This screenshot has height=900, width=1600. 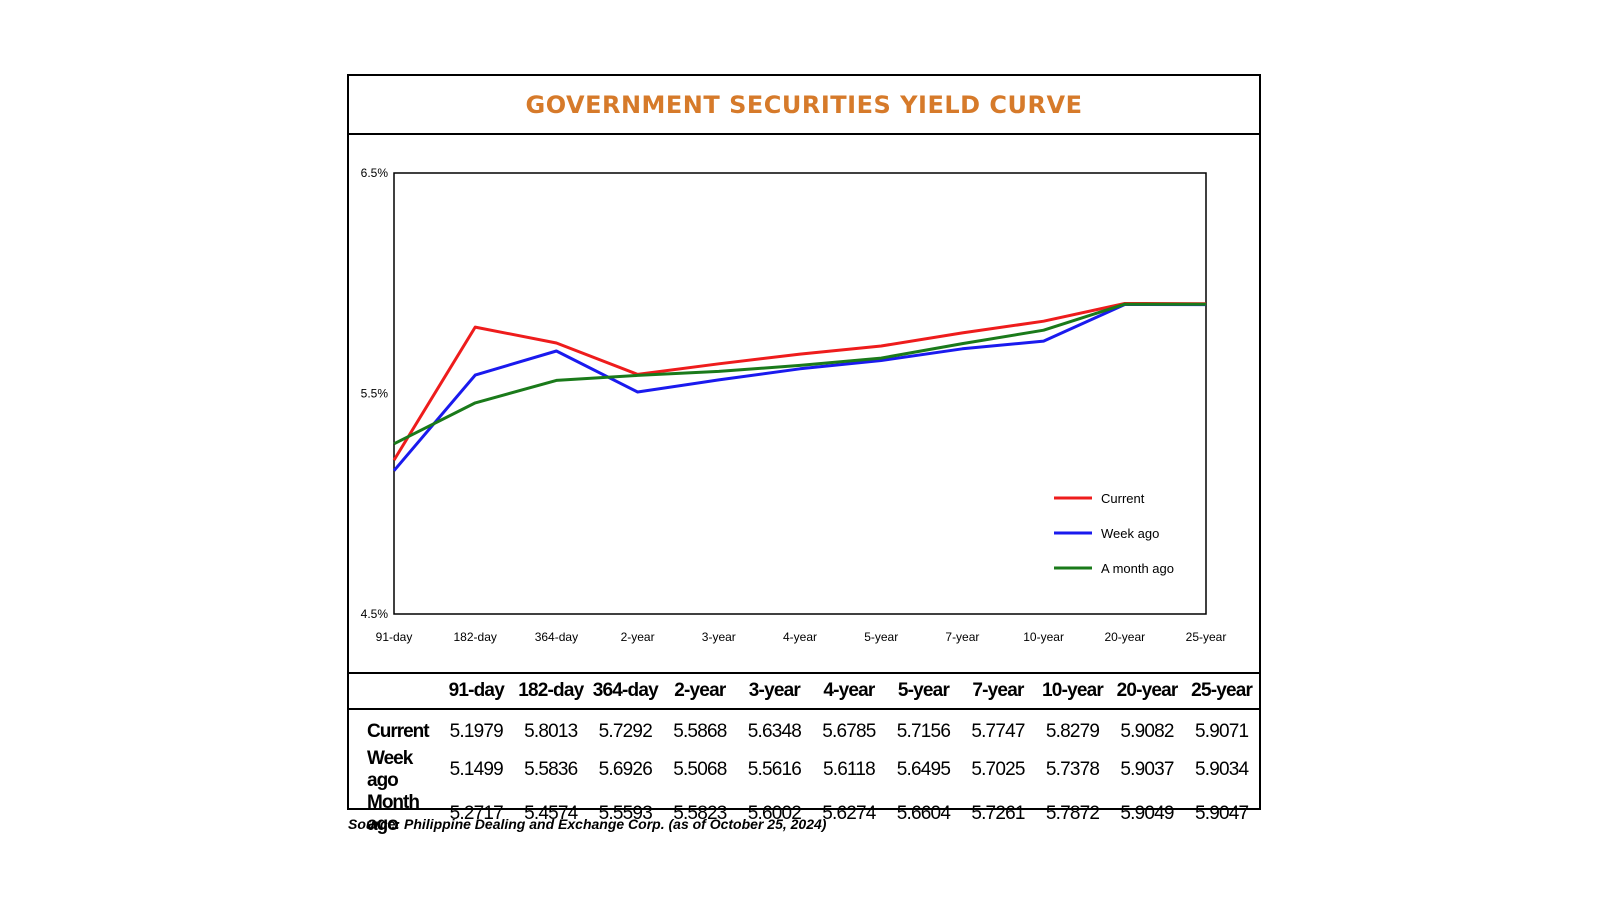 What do you see at coordinates (774, 813) in the screenshot?
I see `table-cell: 5.6002` at bounding box center [774, 813].